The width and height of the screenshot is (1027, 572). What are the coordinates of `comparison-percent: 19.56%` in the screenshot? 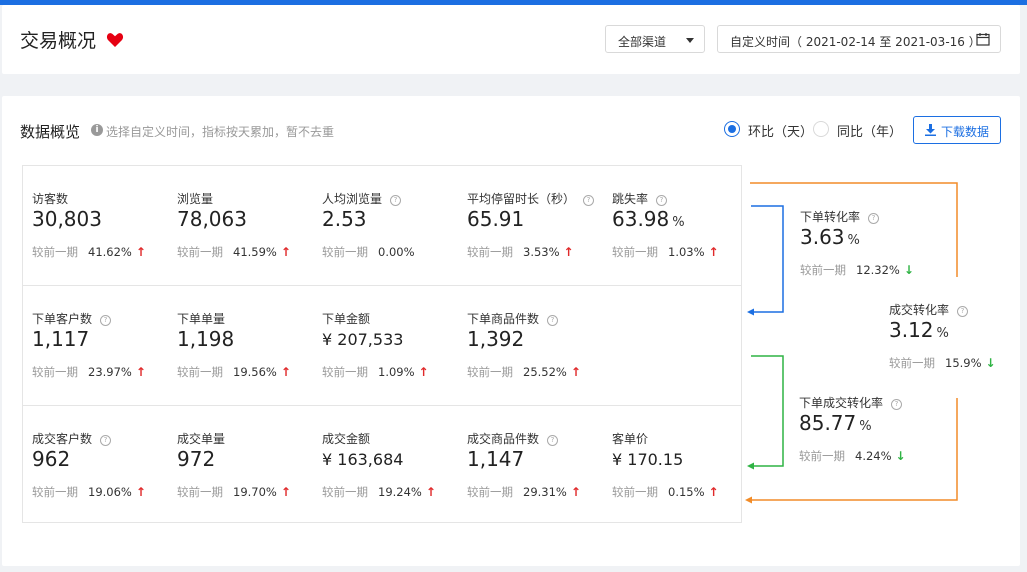 It's located at (255, 372).